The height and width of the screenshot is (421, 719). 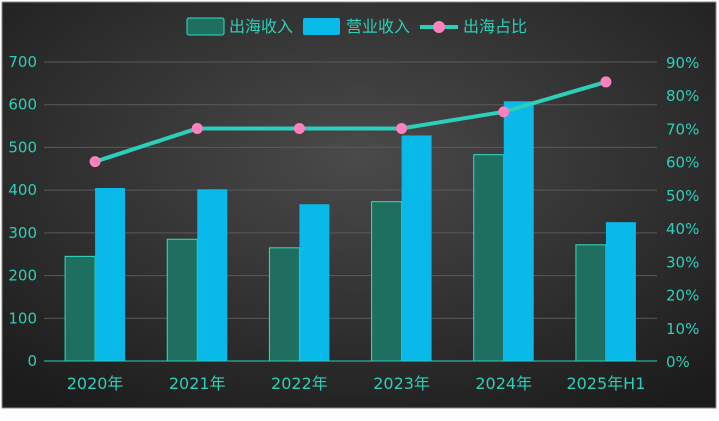 I want to click on y2-tick-label: 10%, so click(x=682, y=329).